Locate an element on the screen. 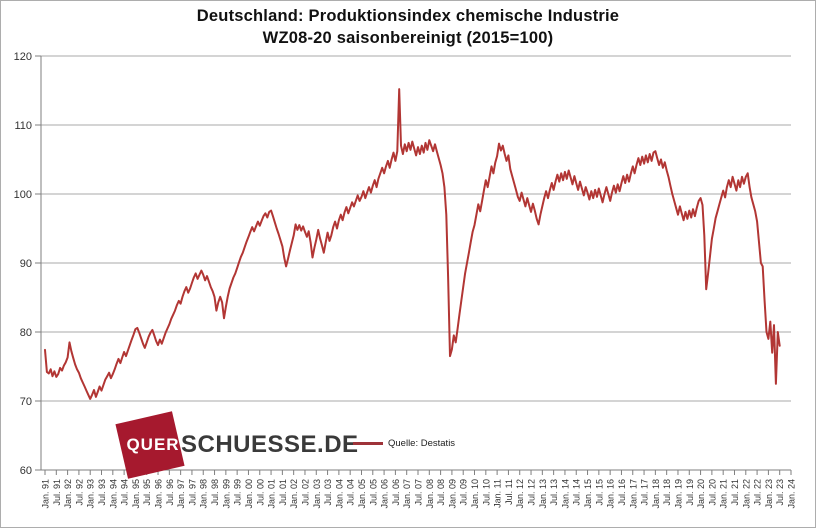 The height and width of the screenshot is (528, 816). x-tick-label: Jul. 20 is located at coordinates (712, 492).